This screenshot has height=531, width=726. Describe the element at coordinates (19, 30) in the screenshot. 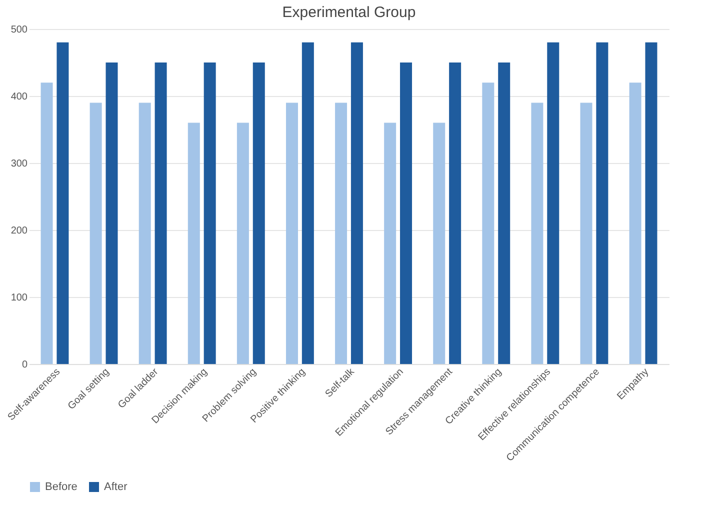

I see `y-tick-label: 500` at that location.